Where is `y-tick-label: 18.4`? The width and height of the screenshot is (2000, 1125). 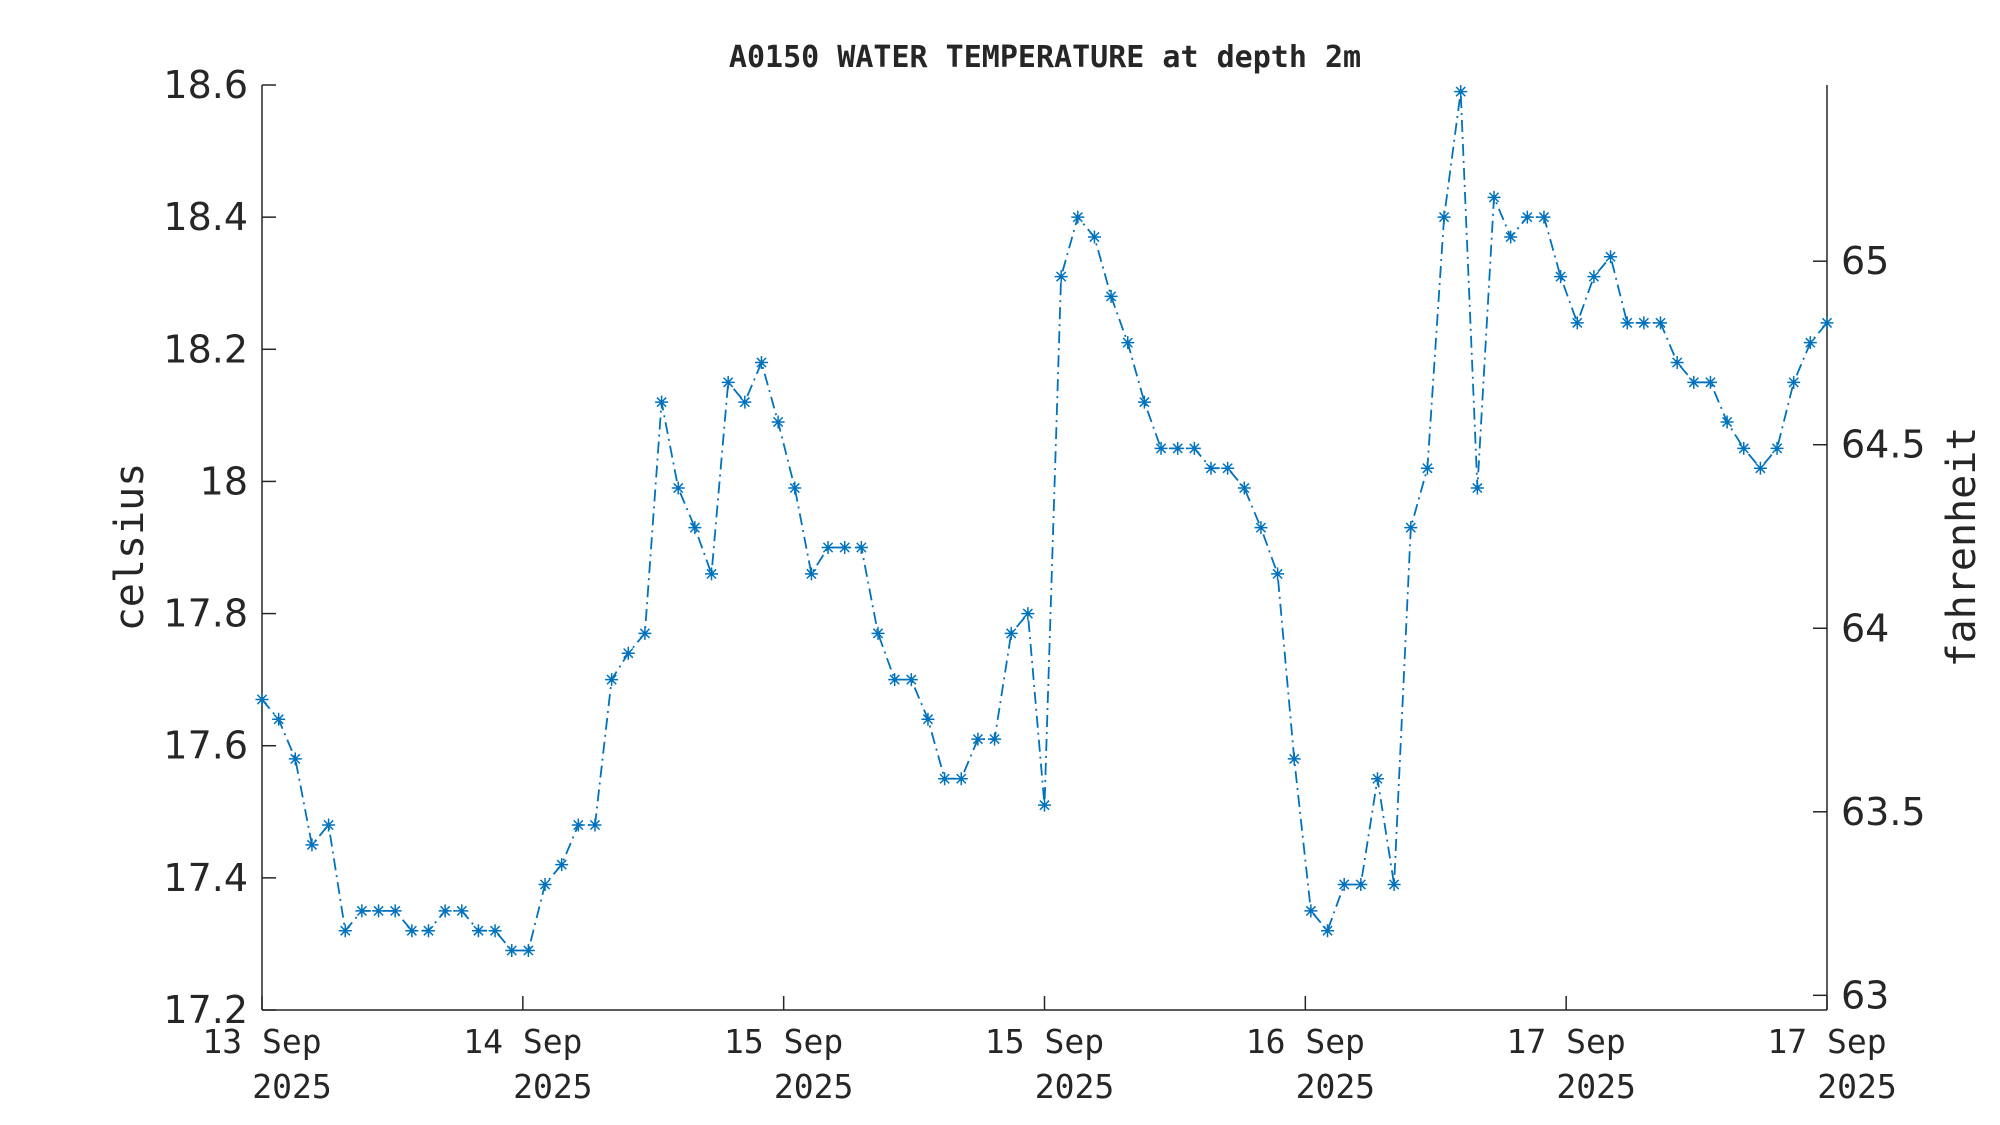
y-tick-label: 18.4 is located at coordinates (205, 217).